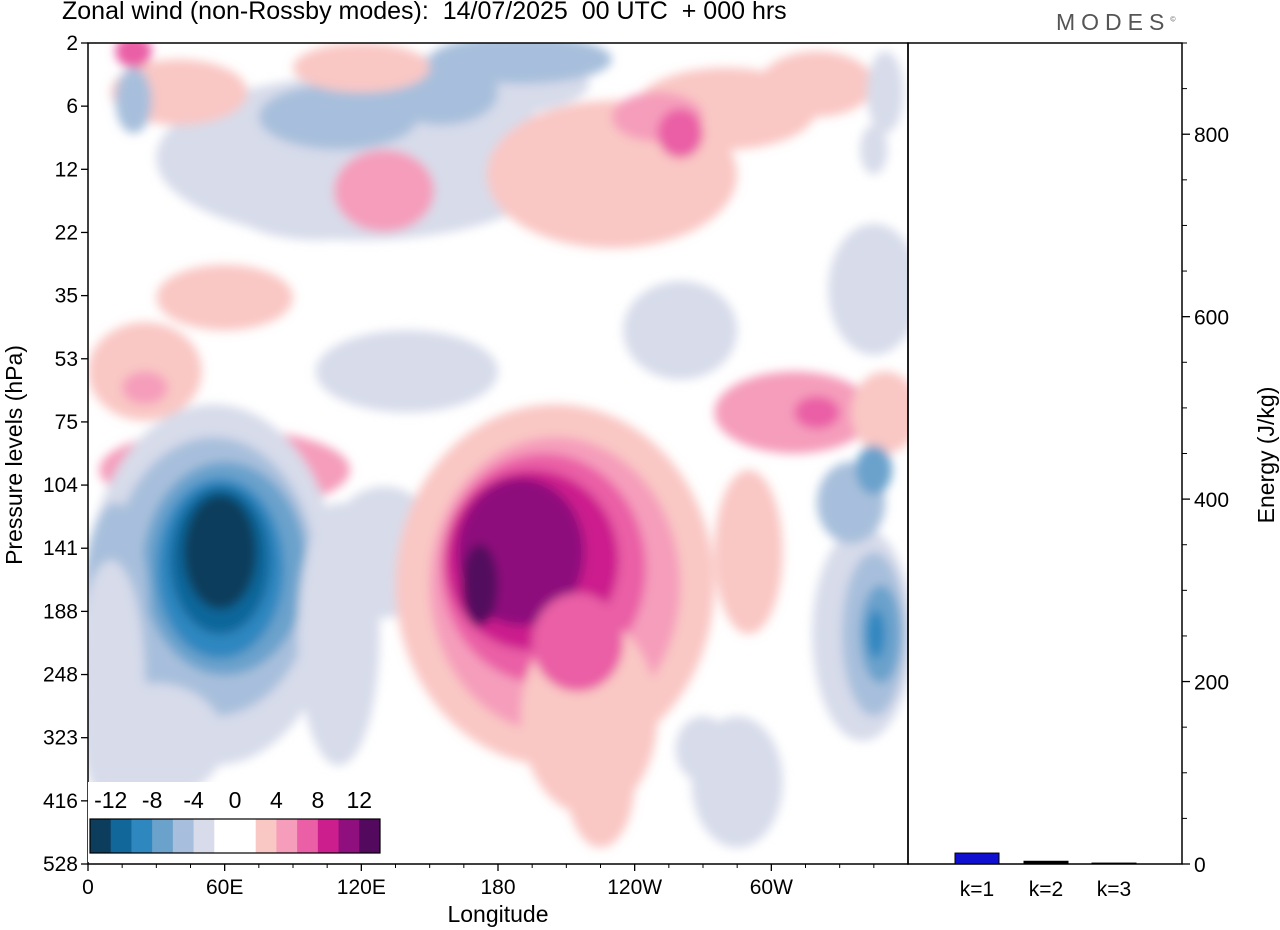  What do you see at coordinates (1211, 683) in the screenshot?
I see `energy-tick-label: 200` at bounding box center [1211, 683].